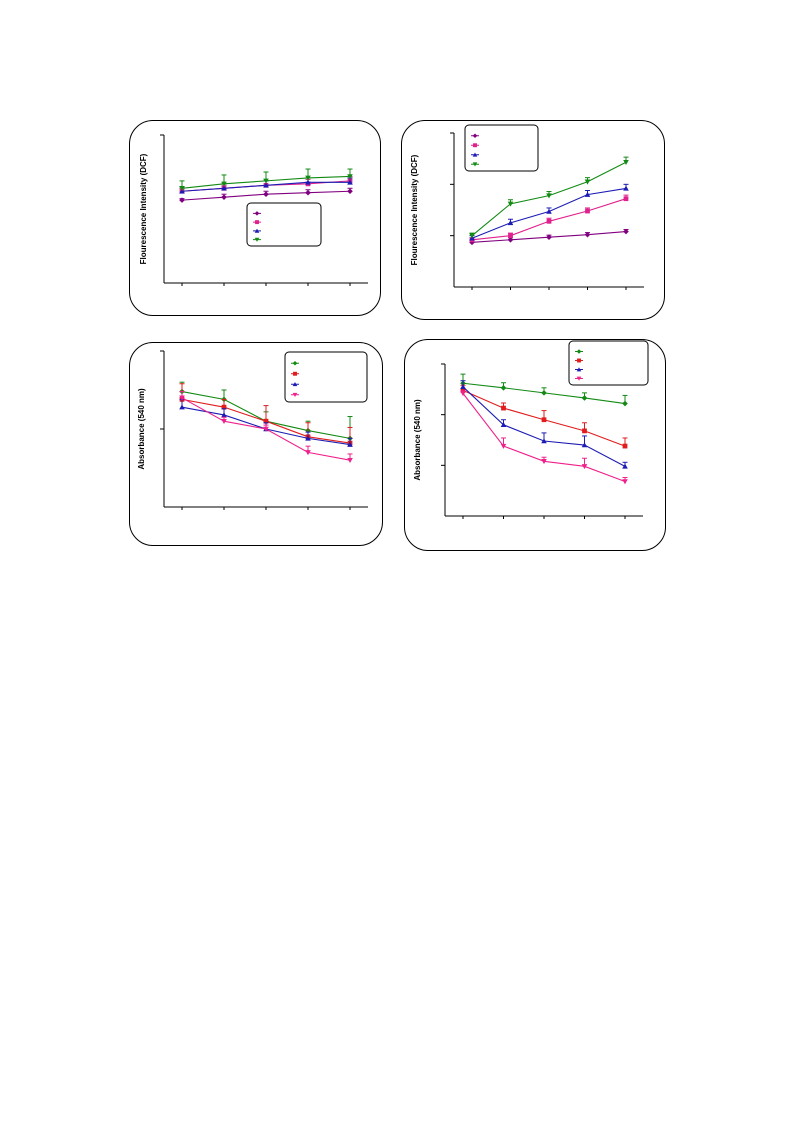  I want to click on chart-panel-bottom-right: Absorbance (540 nm), so click(535, 445).